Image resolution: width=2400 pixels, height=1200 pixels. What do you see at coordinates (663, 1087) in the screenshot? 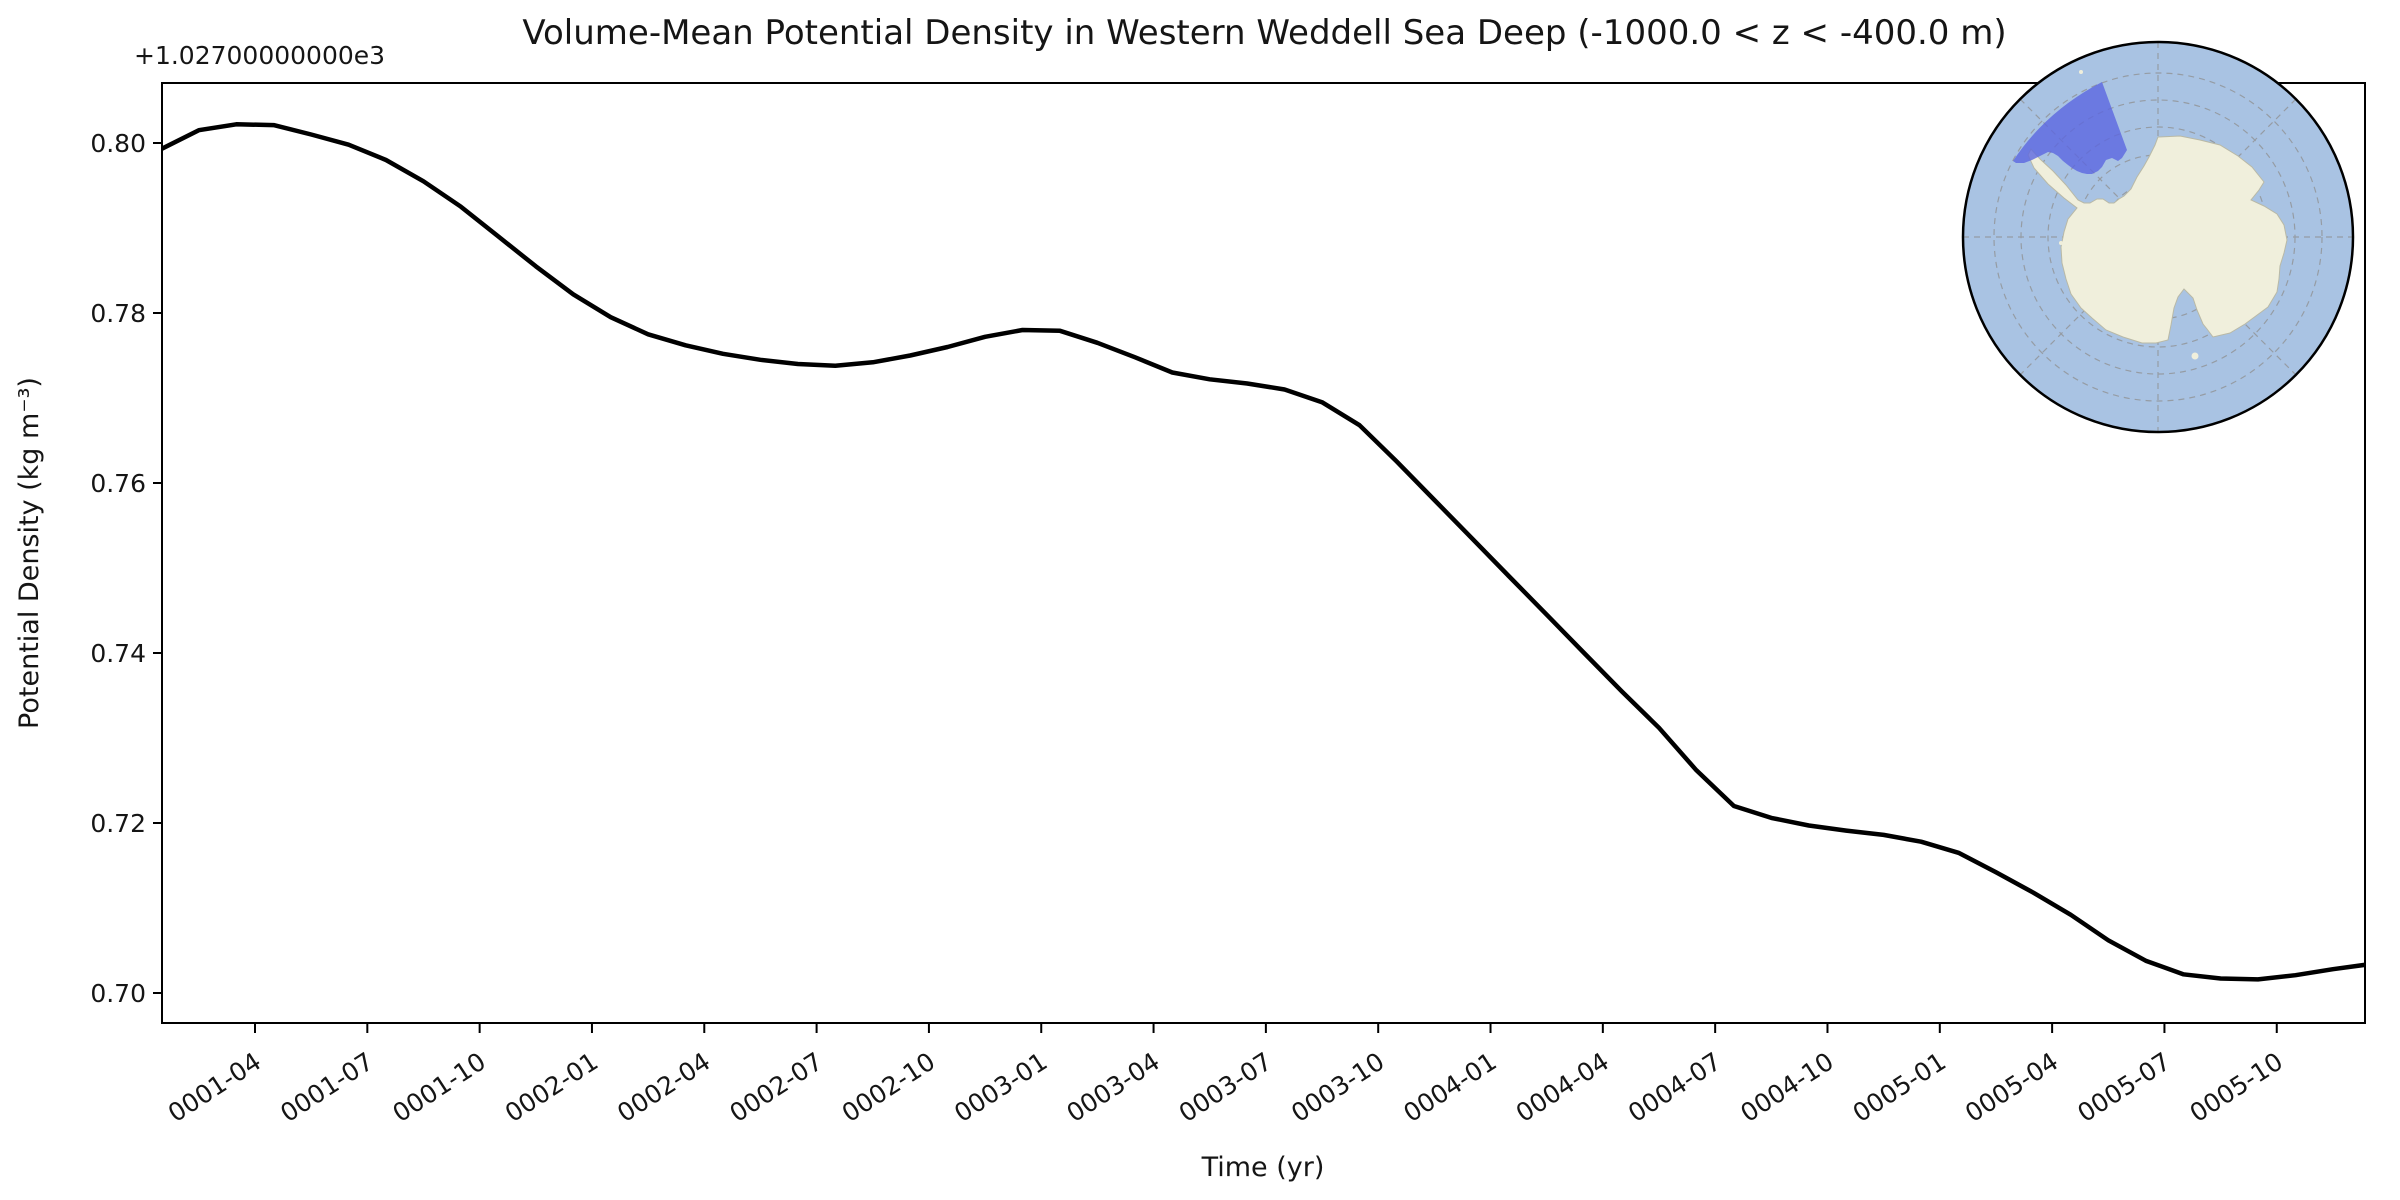
I see `x-tick-label: 0002-04` at bounding box center [663, 1087].